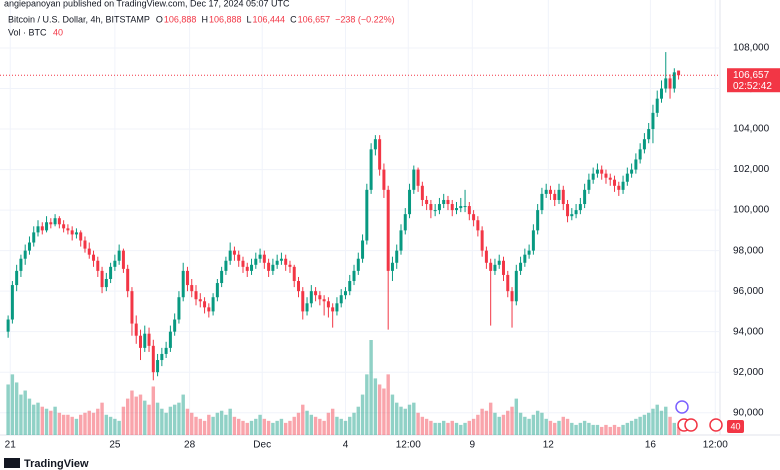  Describe the element at coordinates (748, 291) in the screenshot. I see `y-tick-label: 96,000` at that location.